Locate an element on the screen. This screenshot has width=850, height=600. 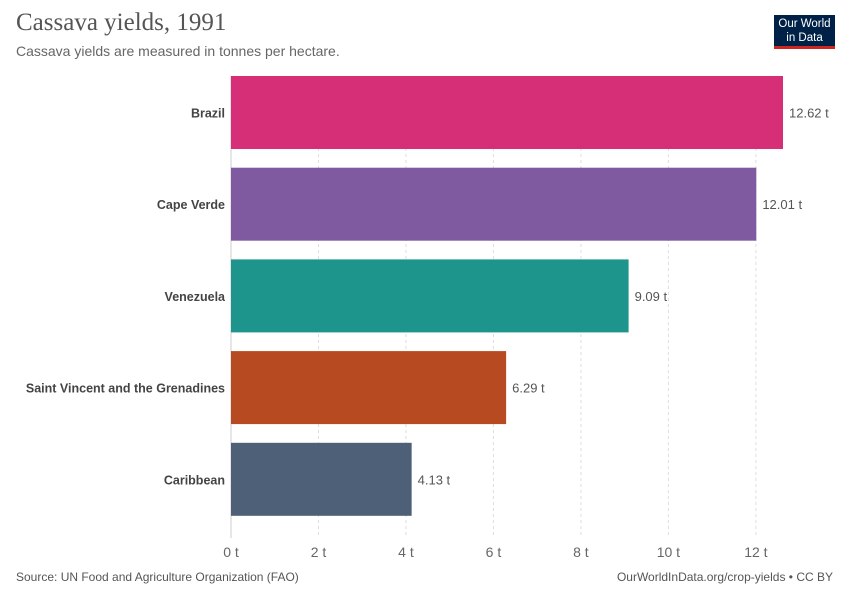
x-tick-label: 0 t is located at coordinates (231, 552).